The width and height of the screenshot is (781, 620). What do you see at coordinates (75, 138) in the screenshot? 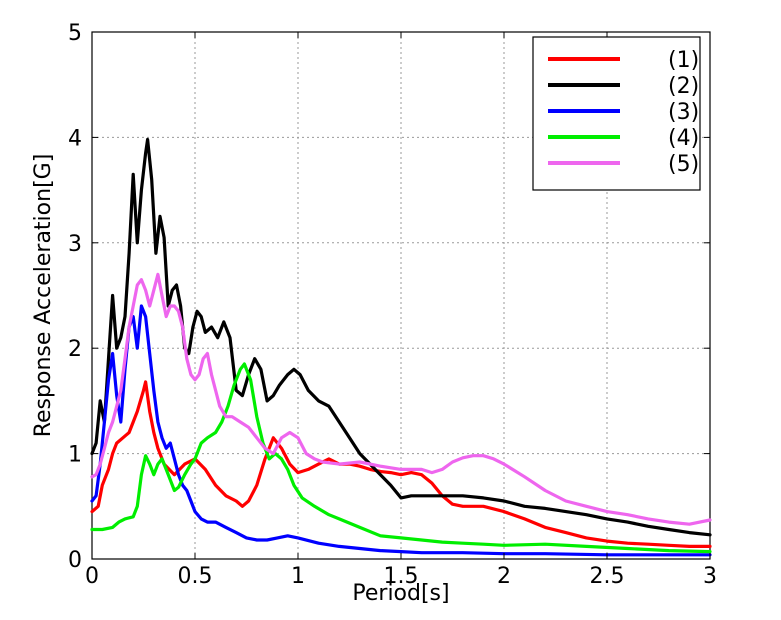
I see `y-tick-label: 4` at bounding box center [75, 138].